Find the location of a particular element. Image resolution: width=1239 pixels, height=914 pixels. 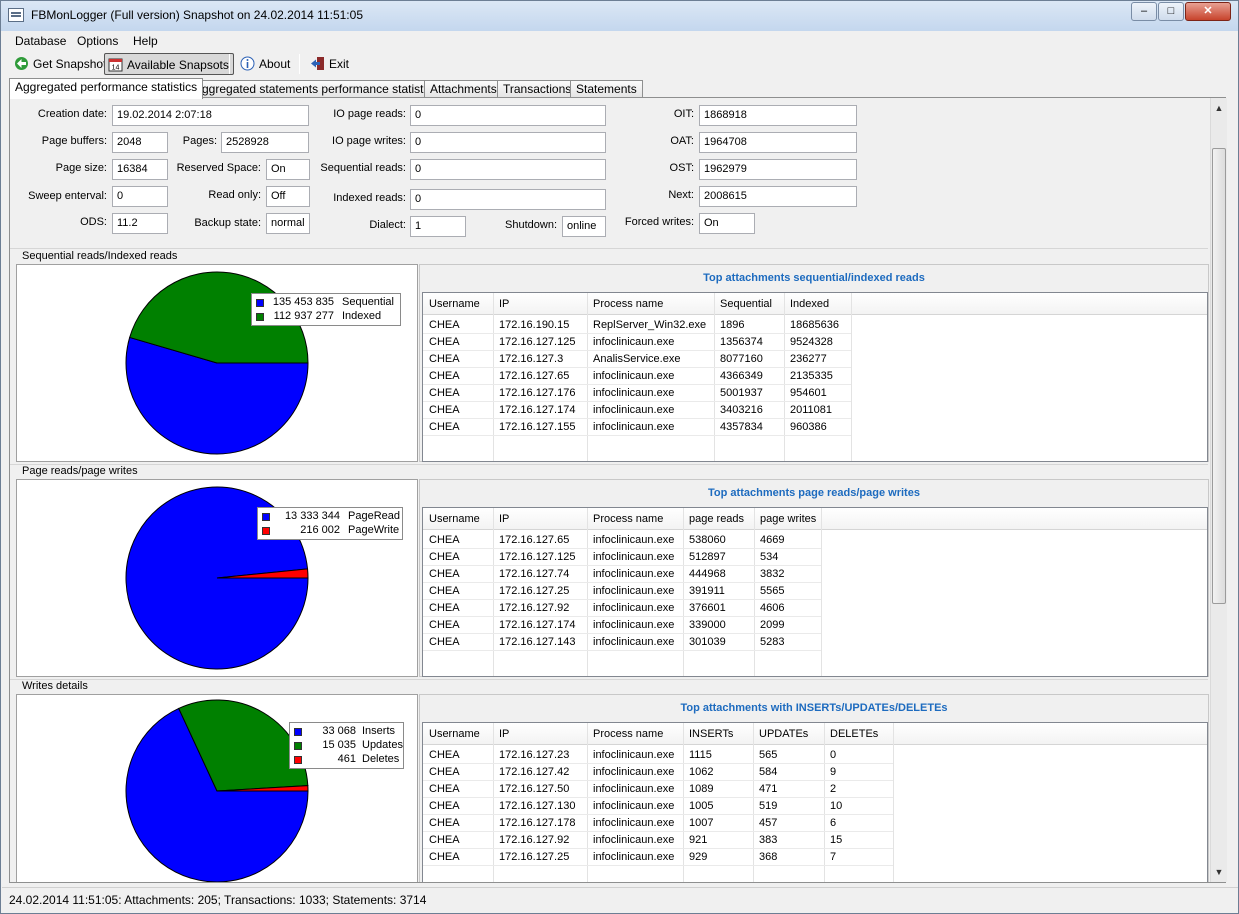

pie-chart-reads: 135 453 835 Sequential 112 937 277 Indexed is located at coordinates (217, 363).